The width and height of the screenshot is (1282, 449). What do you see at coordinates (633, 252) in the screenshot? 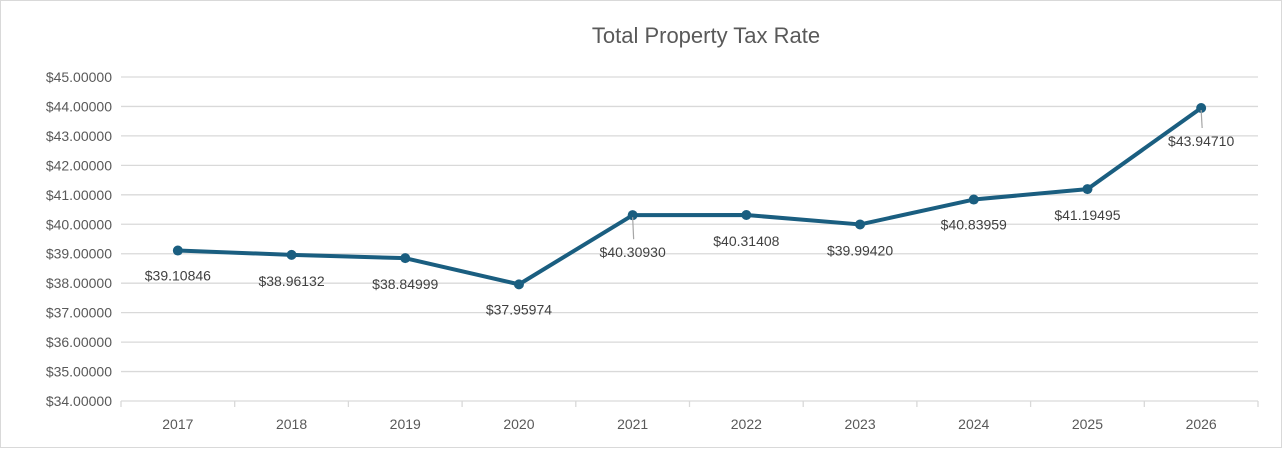
I see `data-label: $40.30930` at bounding box center [633, 252].